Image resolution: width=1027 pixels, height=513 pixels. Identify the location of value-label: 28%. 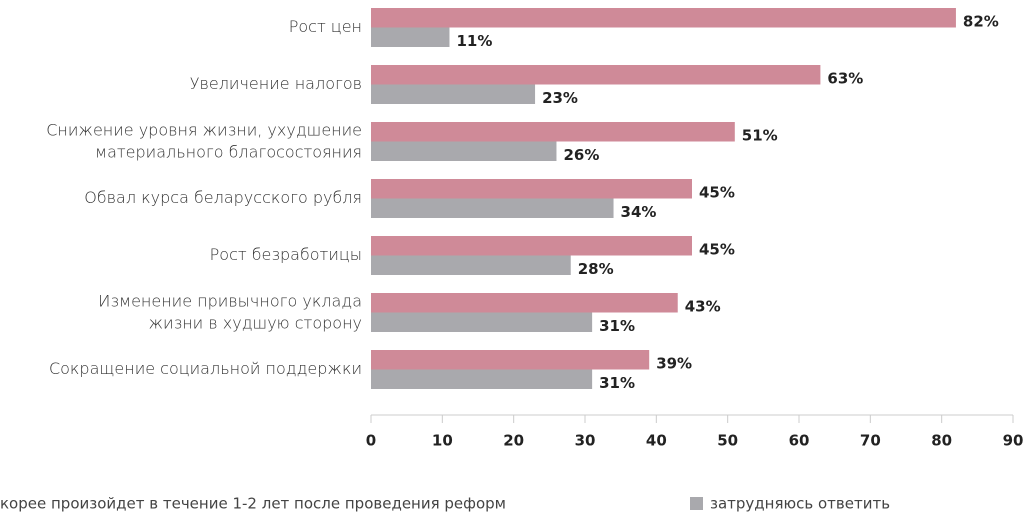
(596, 269).